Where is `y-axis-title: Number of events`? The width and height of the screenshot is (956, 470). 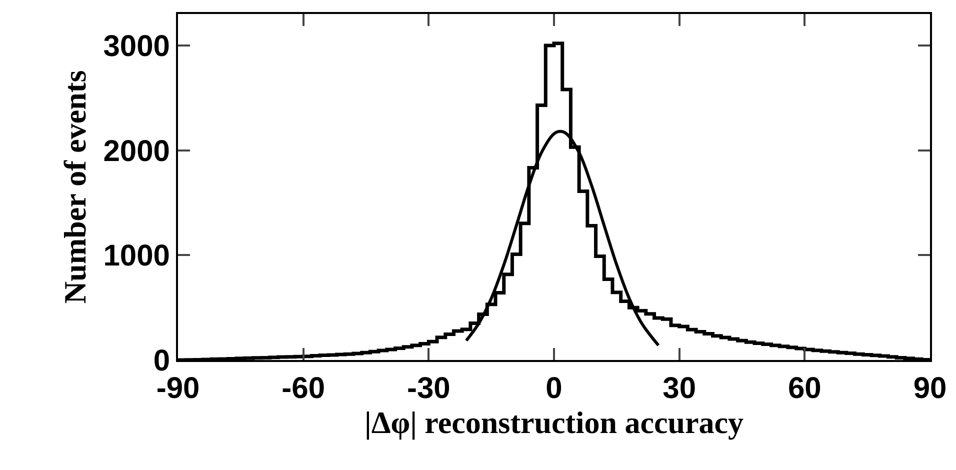
y-axis-title: Number of events is located at coordinates (74, 187).